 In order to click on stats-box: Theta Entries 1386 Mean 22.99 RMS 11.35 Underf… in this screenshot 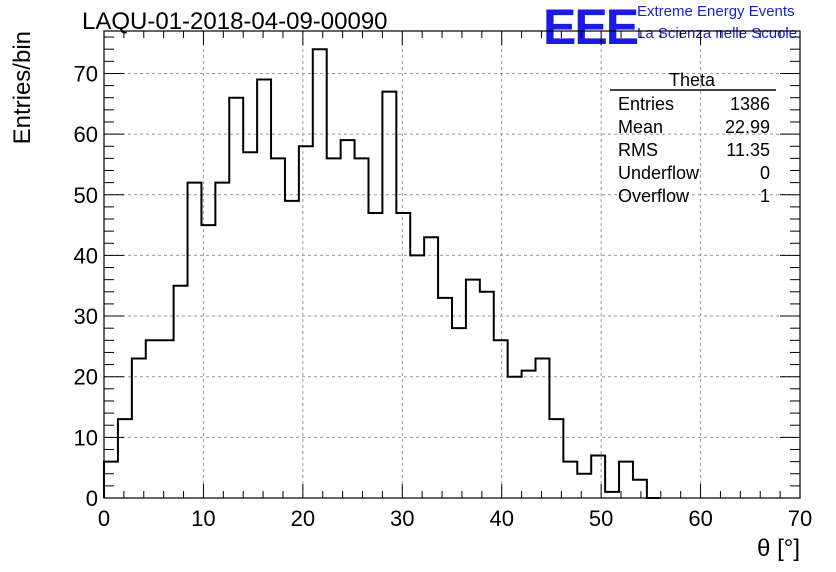, I will do `click(693, 138)`.